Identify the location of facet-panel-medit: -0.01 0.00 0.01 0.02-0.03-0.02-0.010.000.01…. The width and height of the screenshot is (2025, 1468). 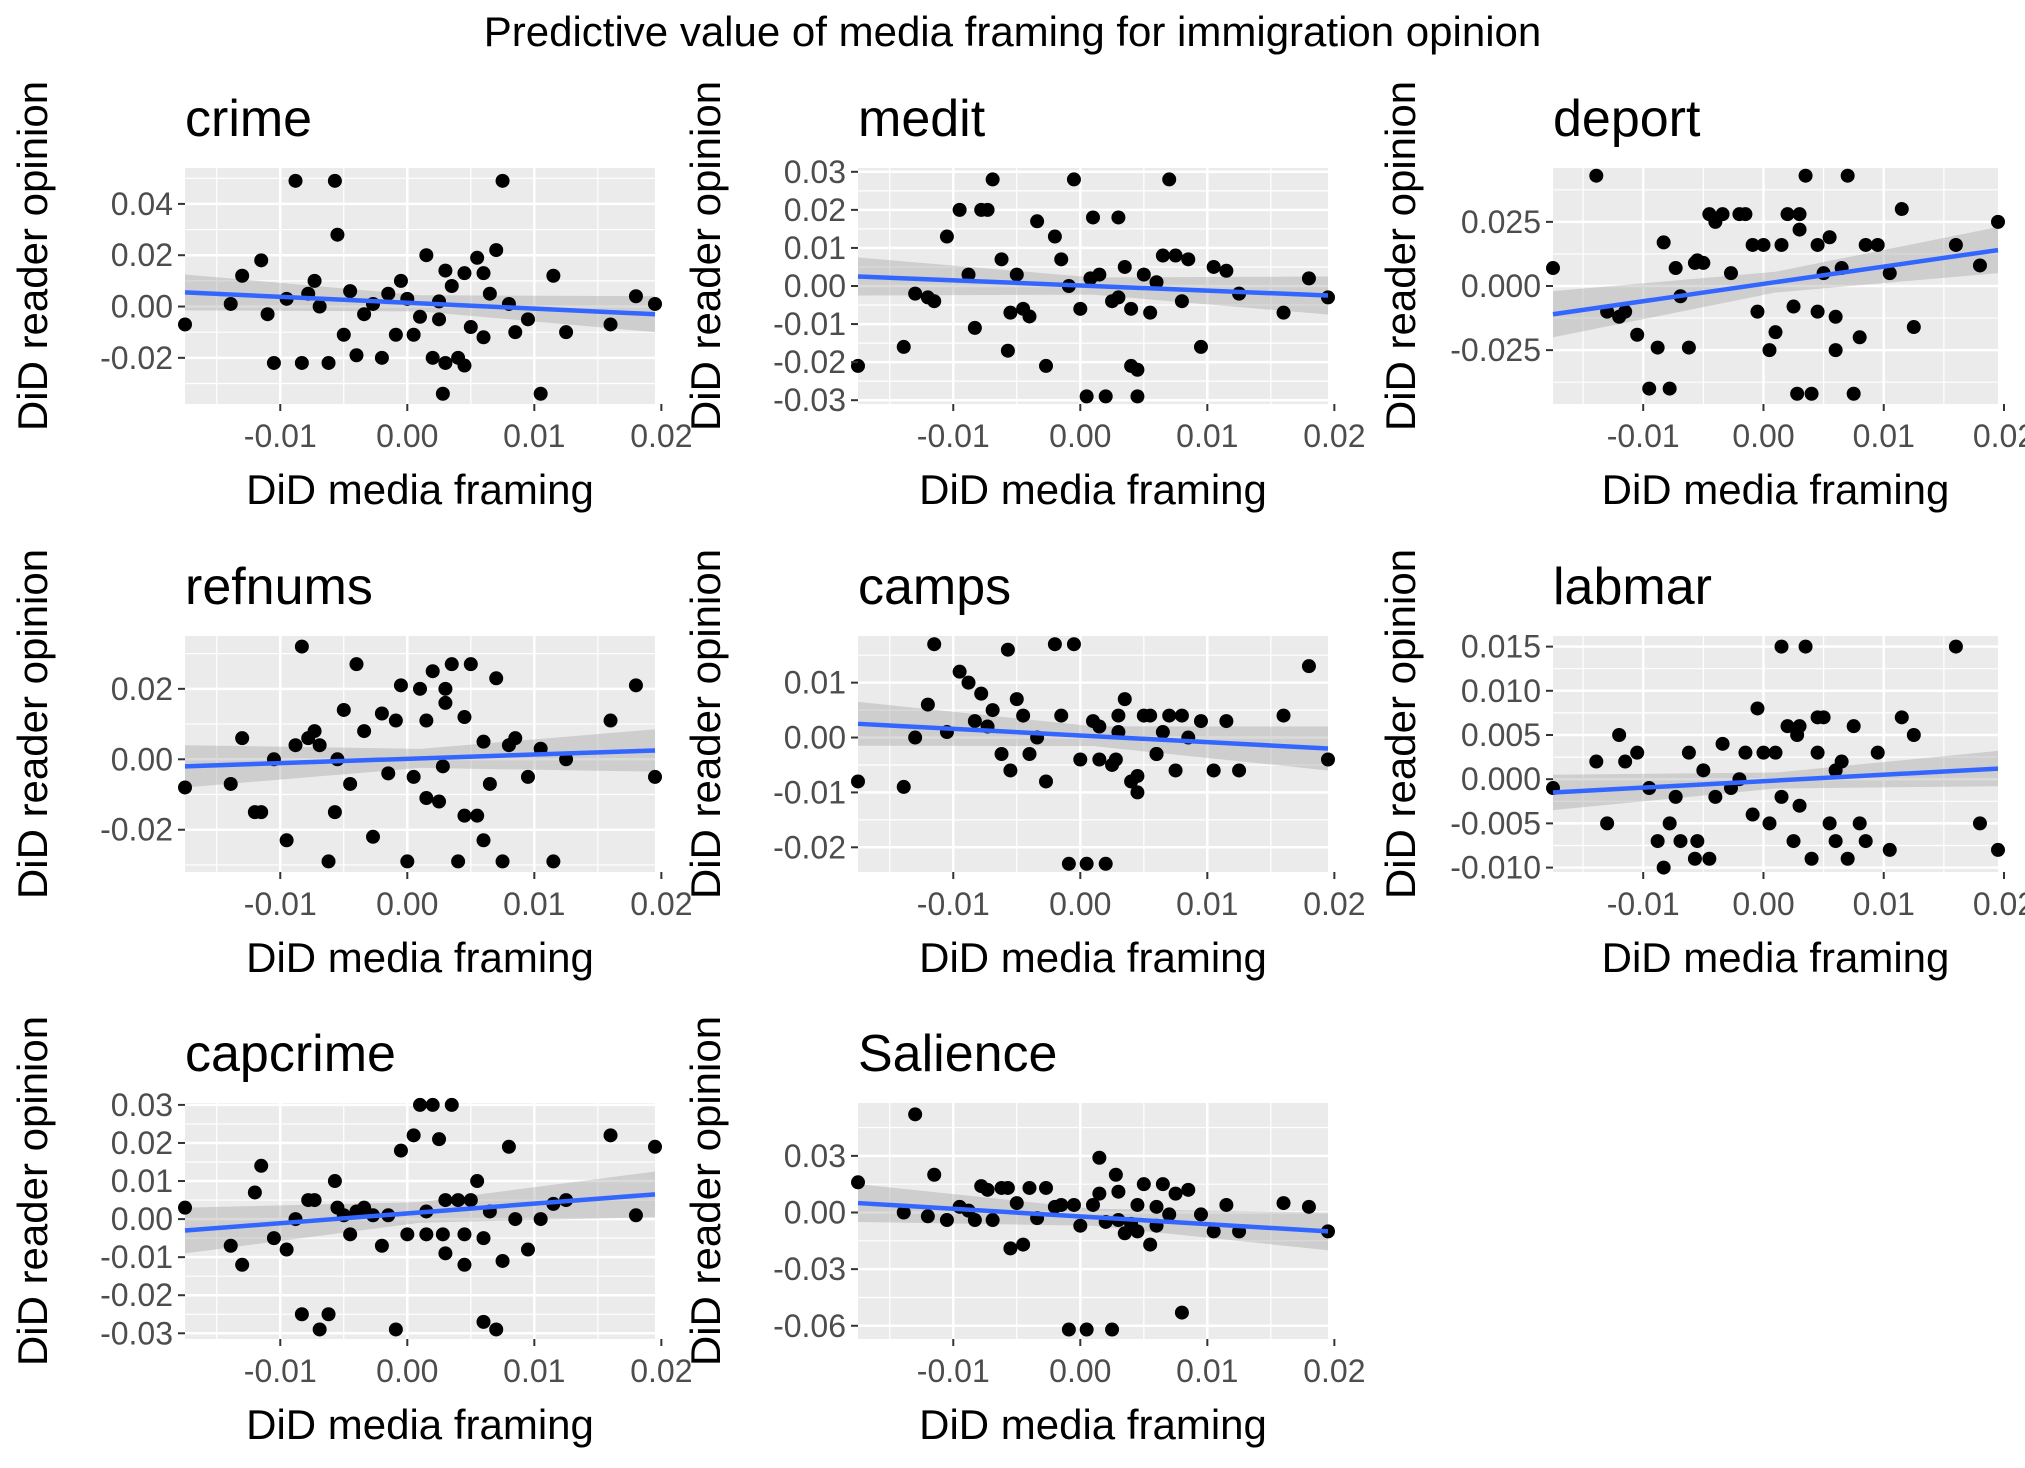
(1023, 297).